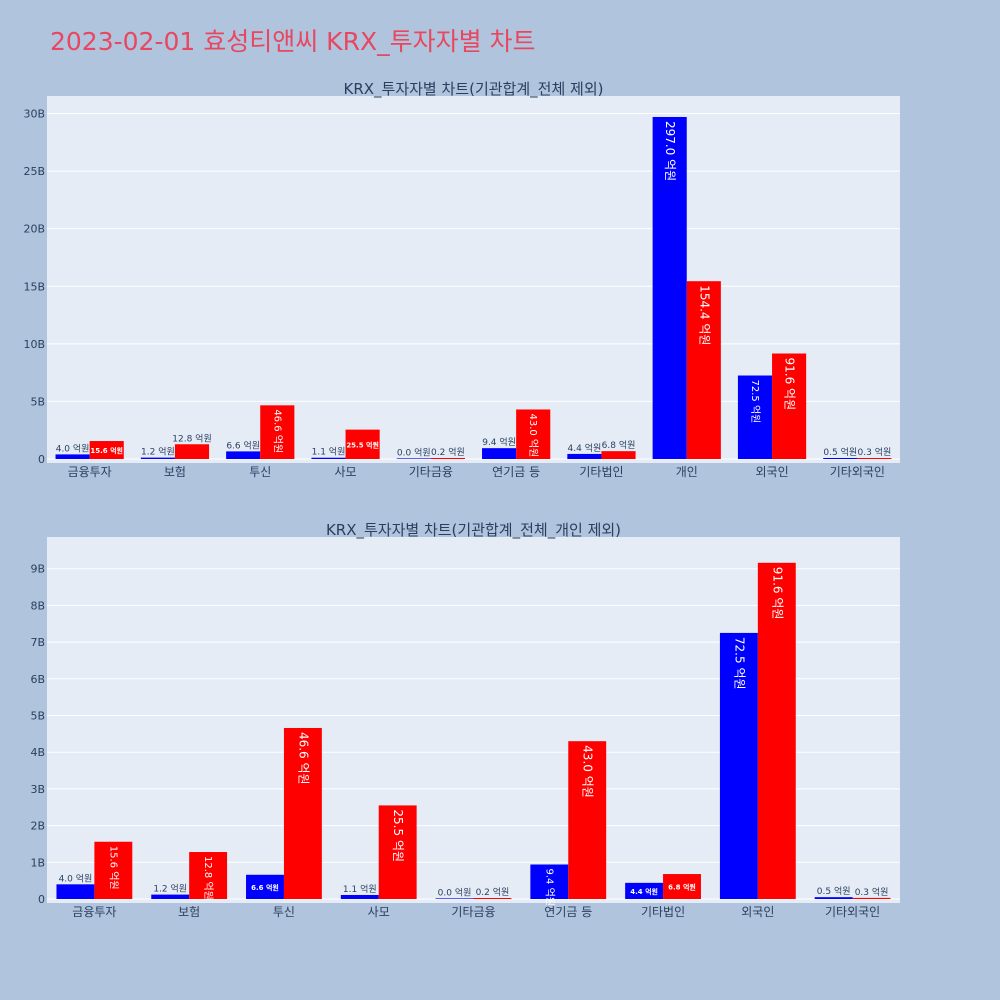 The height and width of the screenshot is (1000, 1000). What do you see at coordinates (840, 452) in the screenshot?
I see `data-label: 0.5 억원` at bounding box center [840, 452].